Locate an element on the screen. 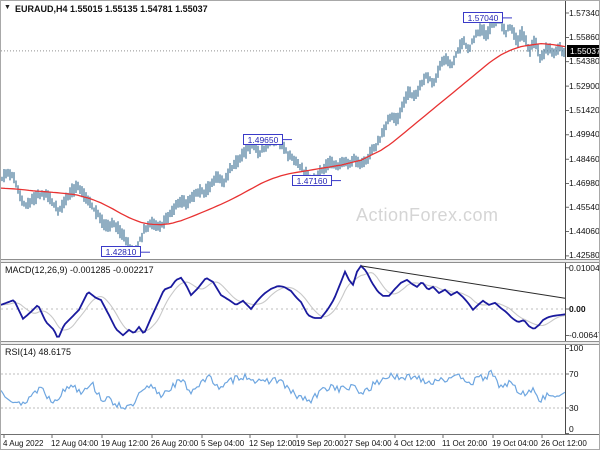 The image size is (600, 450). price-axis-label: 1.45540 is located at coordinates (584, 207).